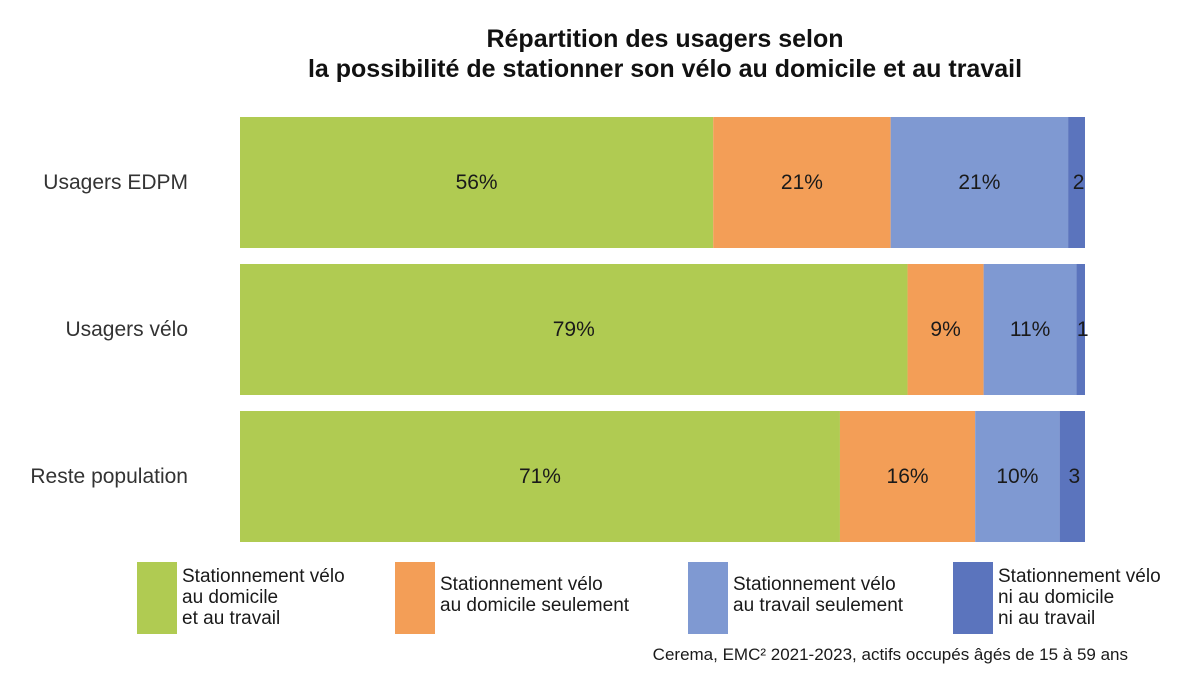 Image resolution: width=1200 pixels, height=675 pixels. Describe the element at coordinates (231, 618) in the screenshot. I see `legend-label-both-line-3: et au travail` at that location.